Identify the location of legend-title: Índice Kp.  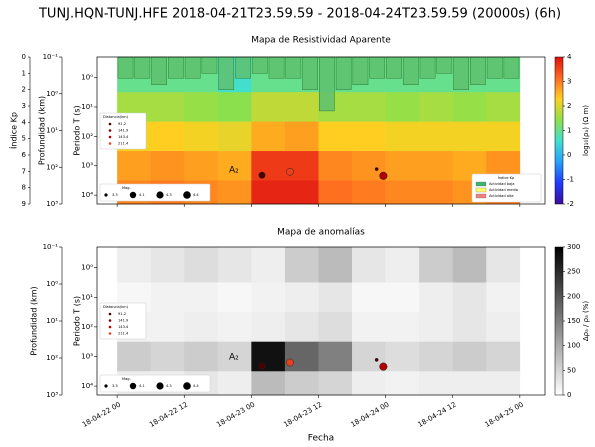
(506, 177).